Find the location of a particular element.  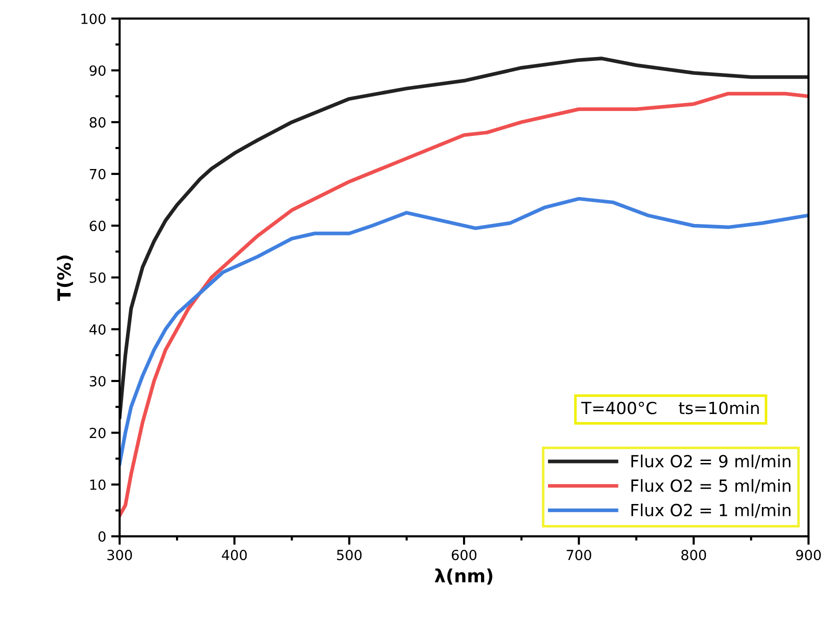

legend-label: Flux O2 = 1 ml/min is located at coordinates (710, 511).